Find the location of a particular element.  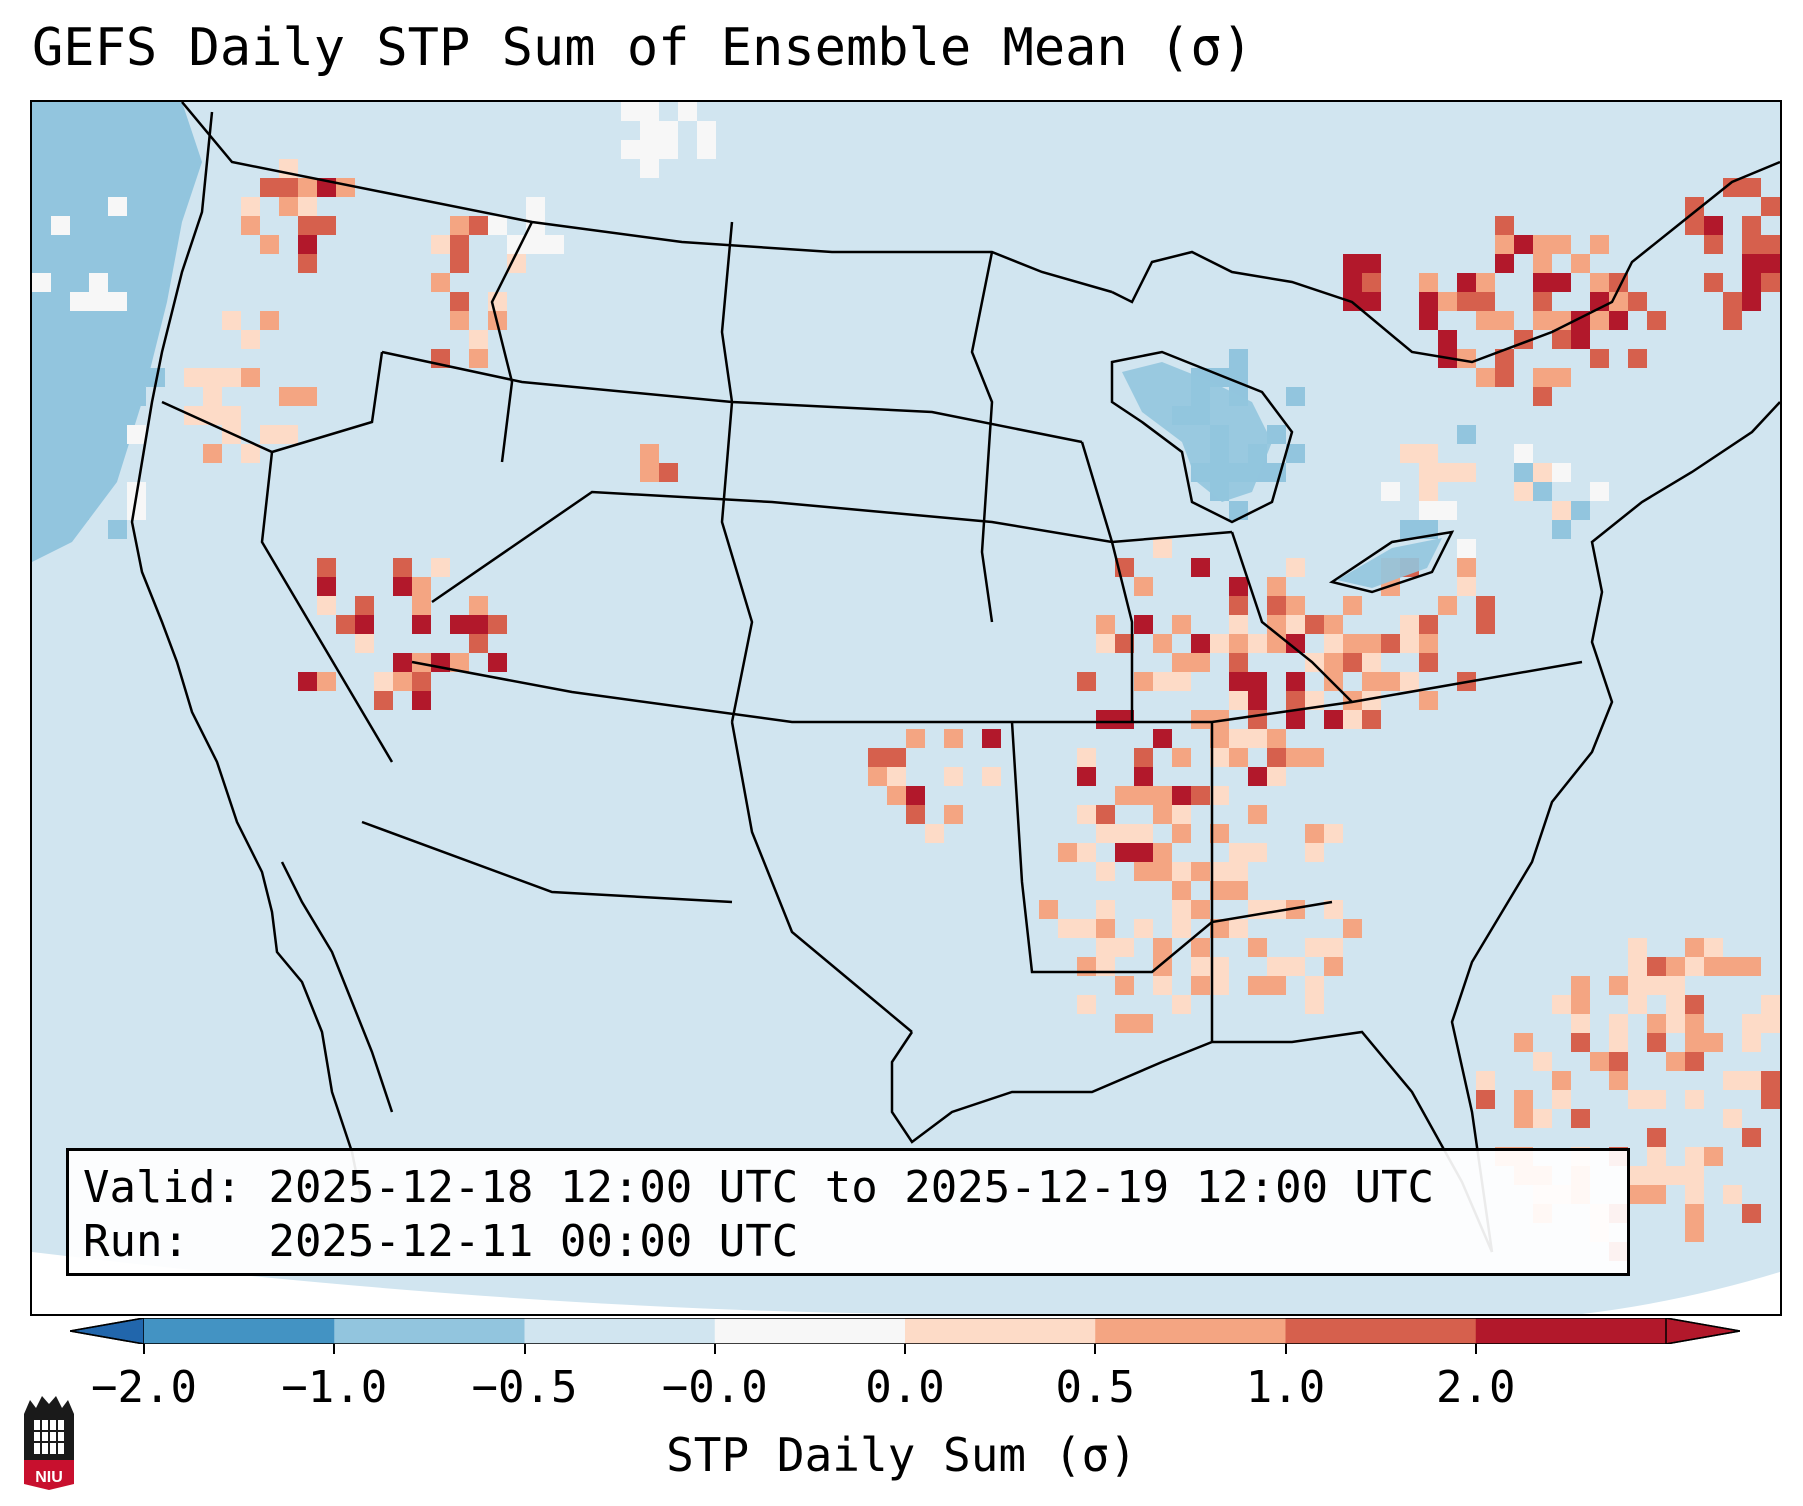

lake-erie-outline is located at coordinates (1391, 562).